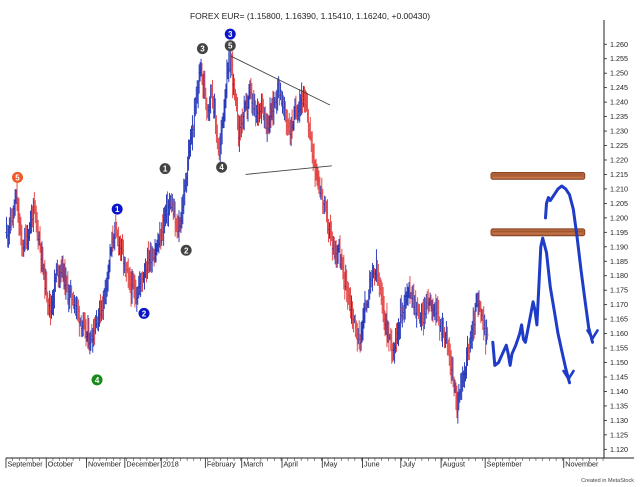  I want to click on y-tick-label: 1.250, so click(619, 73).